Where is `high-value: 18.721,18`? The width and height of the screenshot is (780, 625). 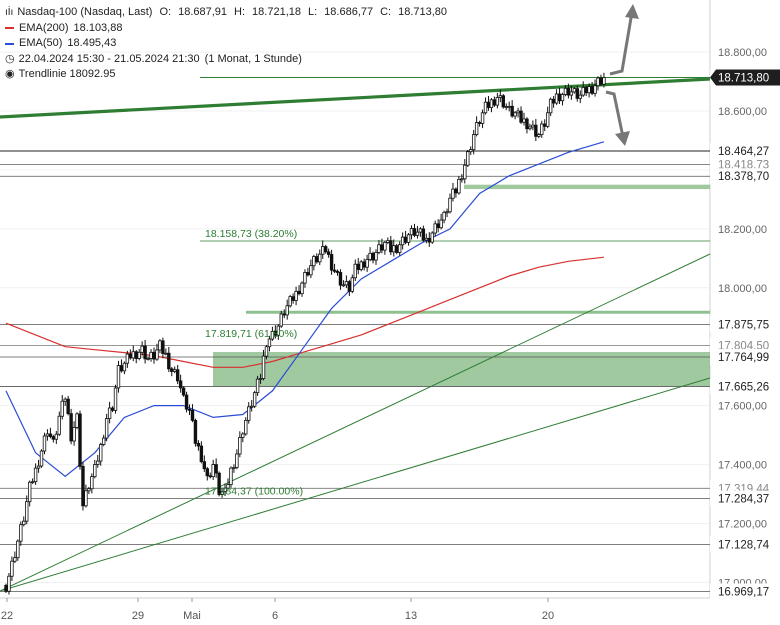
high-value: 18.721,18 is located at coordinates (276, 12).